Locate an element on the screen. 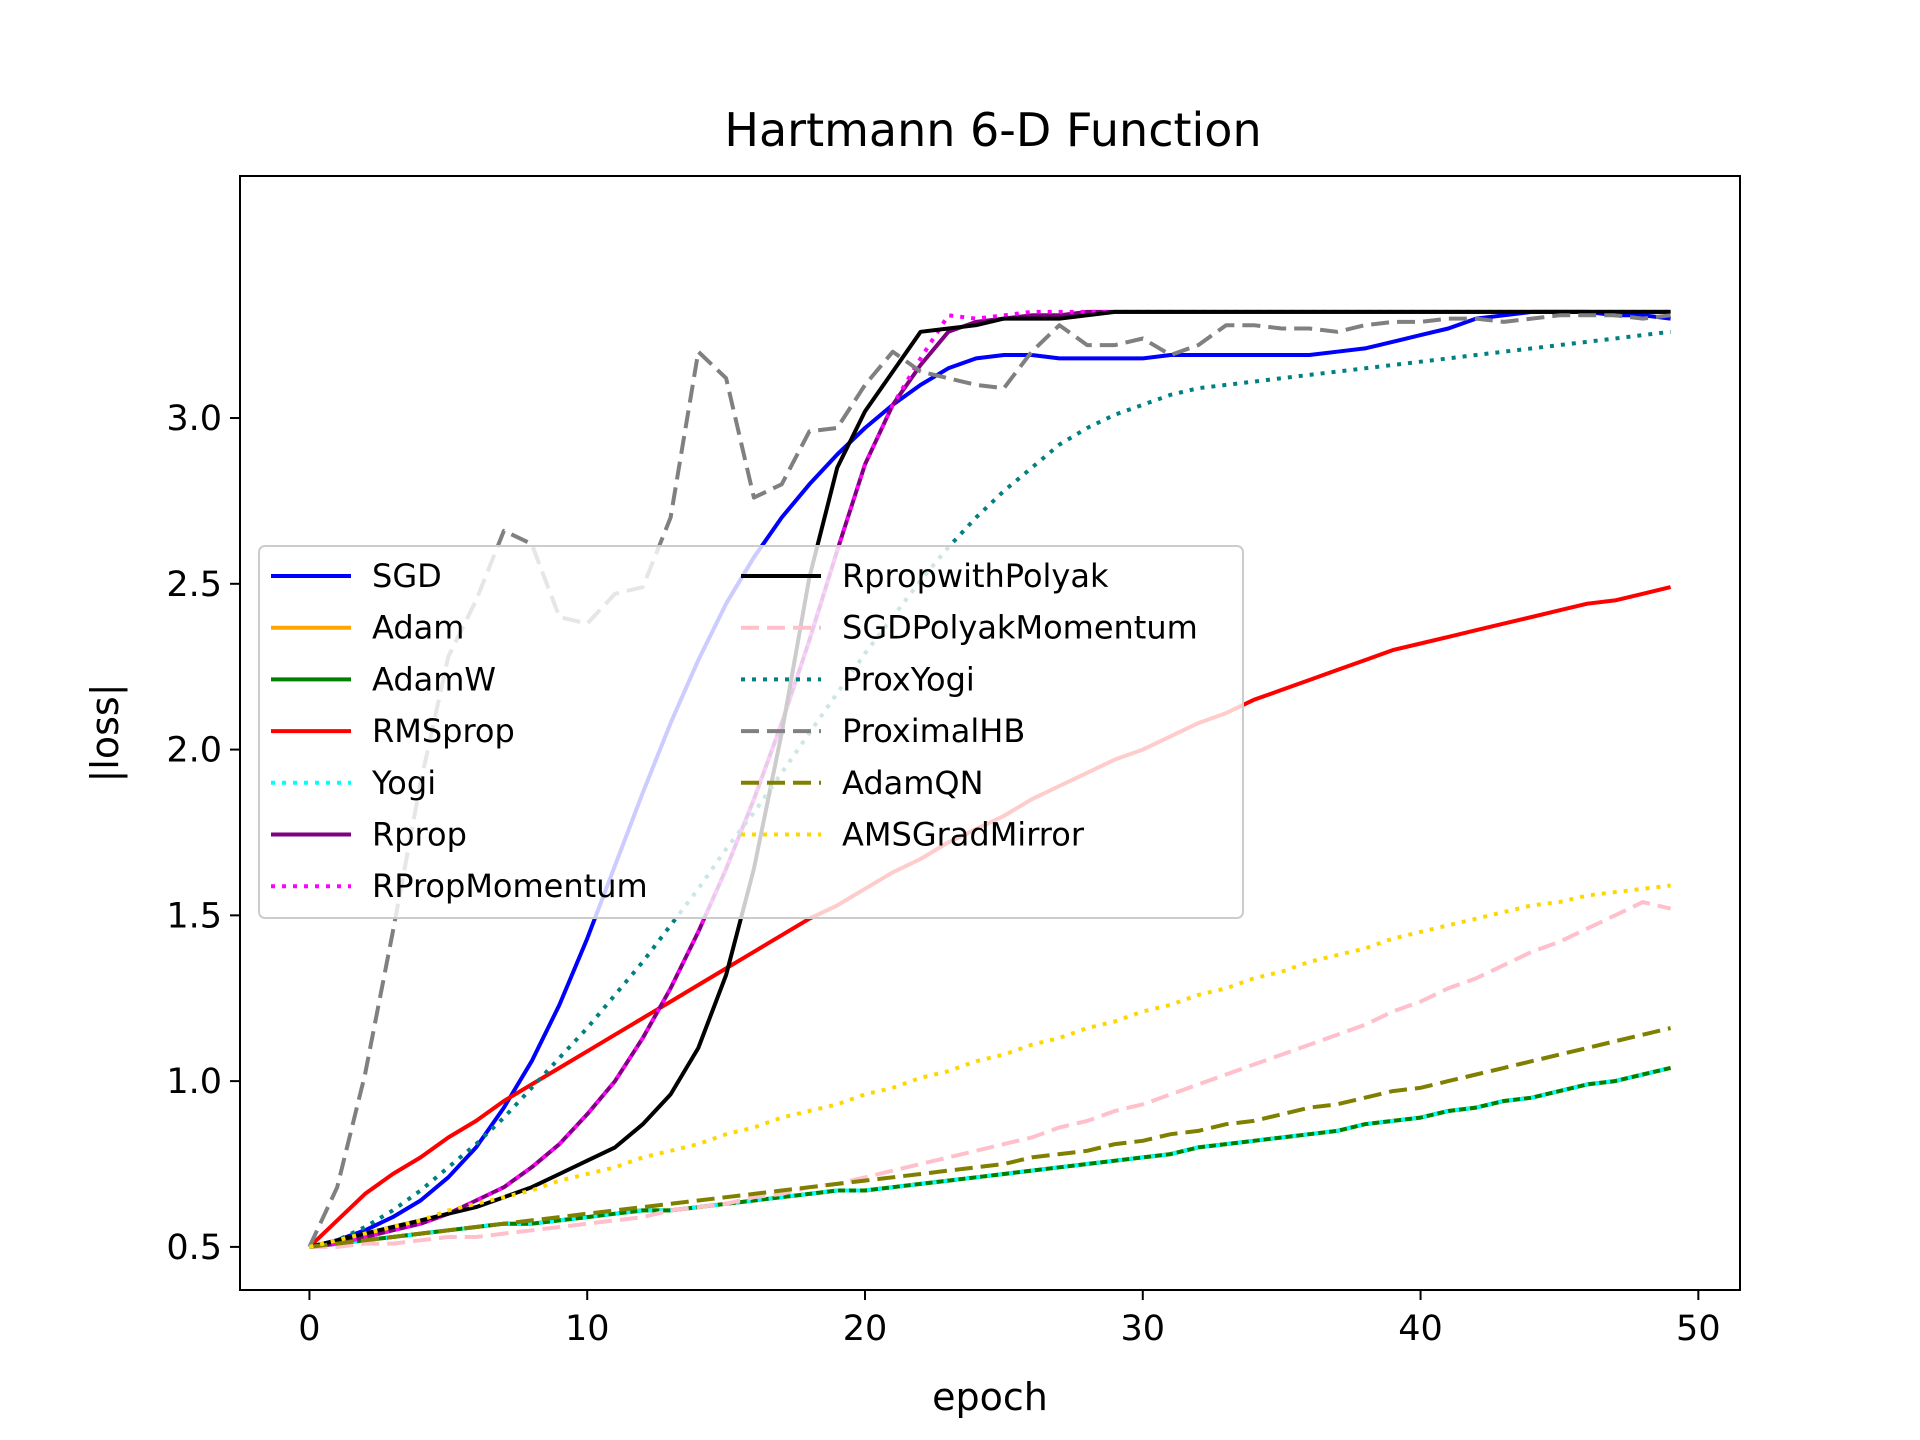  y-axis-label: |loss| is located at coordinates (105, 732).